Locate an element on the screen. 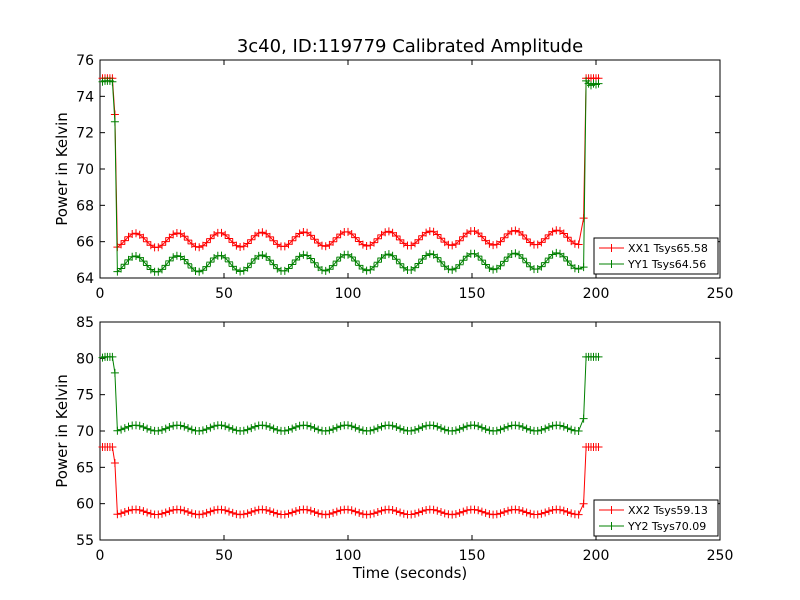 This screenshot has width=800, height=600. legend-entry-1: YY1 Tsys64.56 is located at coordinates (666, 264).